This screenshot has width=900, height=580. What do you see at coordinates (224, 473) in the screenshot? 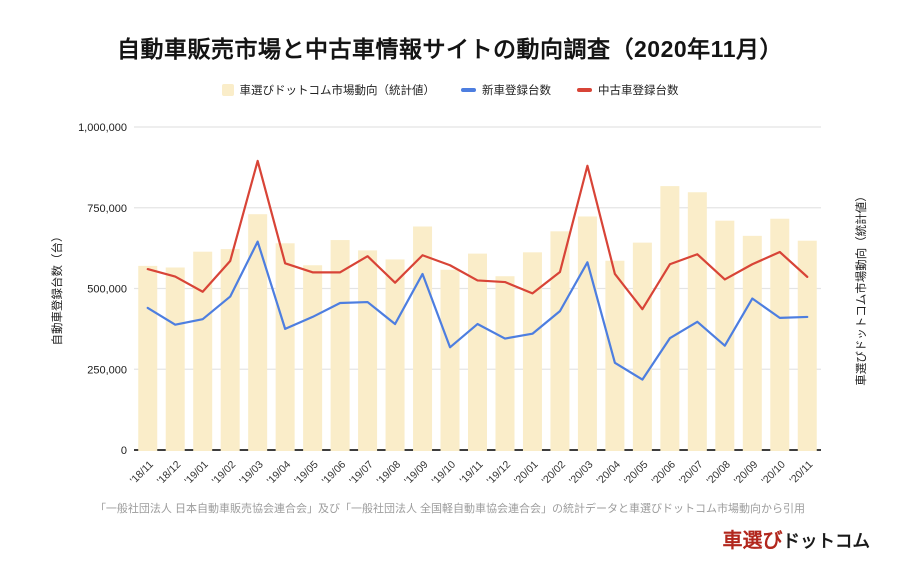
I see `svg-text: '19/02` at bounding box center [224, 473].